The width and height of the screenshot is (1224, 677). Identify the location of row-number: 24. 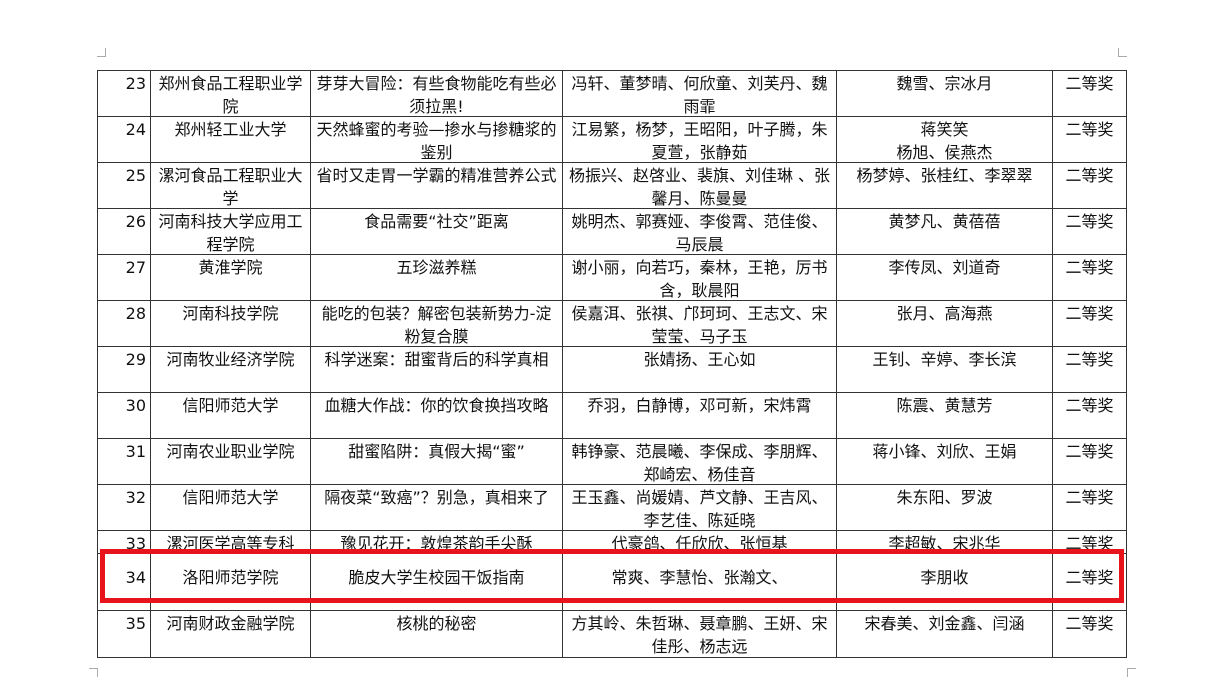
(123, 139).